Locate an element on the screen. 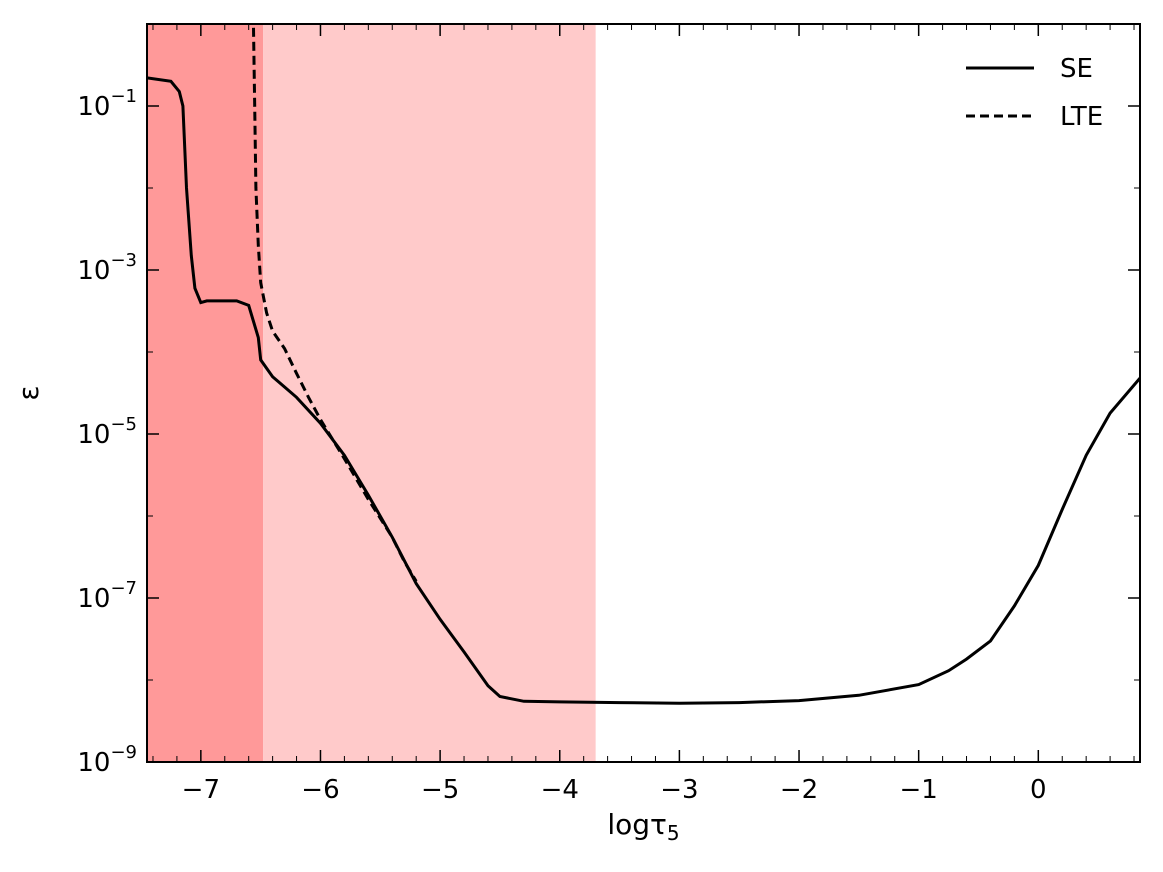 The height and width of the screenshot is (872, 1163). y-tick-label: 10⁻⁹ is located at coordinates (107, 760).